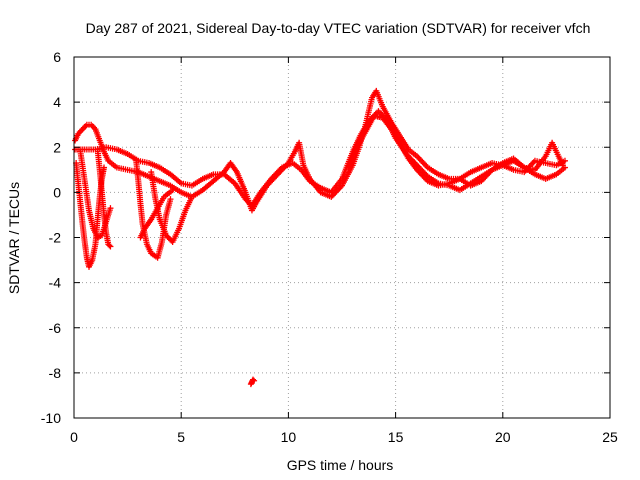 This screenshot has width=640, height=480. Describe the element at coordinates (340, 465) in the screenshot. I see `x-axis-label: GPS time / hours` at that location.